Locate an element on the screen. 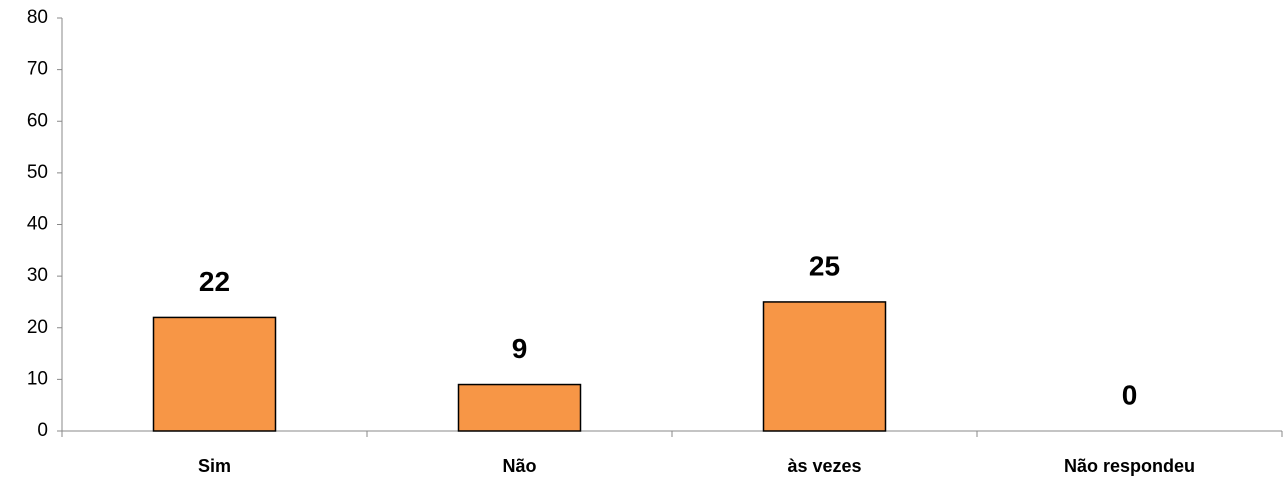 This screenshot has width=1287, height=481. y-tick-label: 40 is located at coordinates (37, 224).